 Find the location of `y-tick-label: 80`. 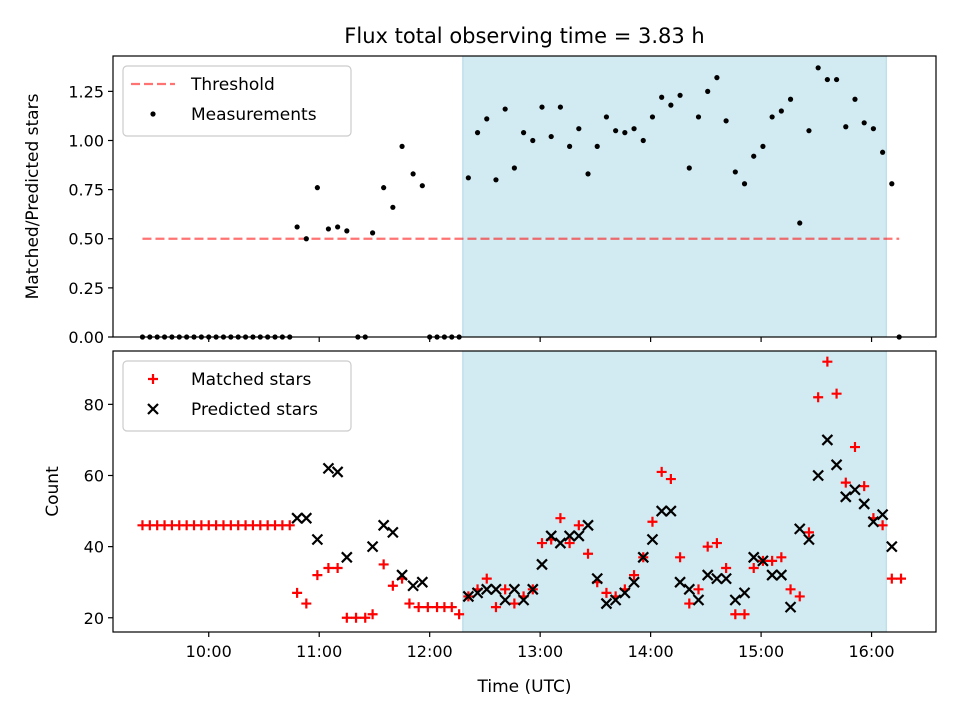

y-tick-label: 80 is located at coordinates (94, 404).